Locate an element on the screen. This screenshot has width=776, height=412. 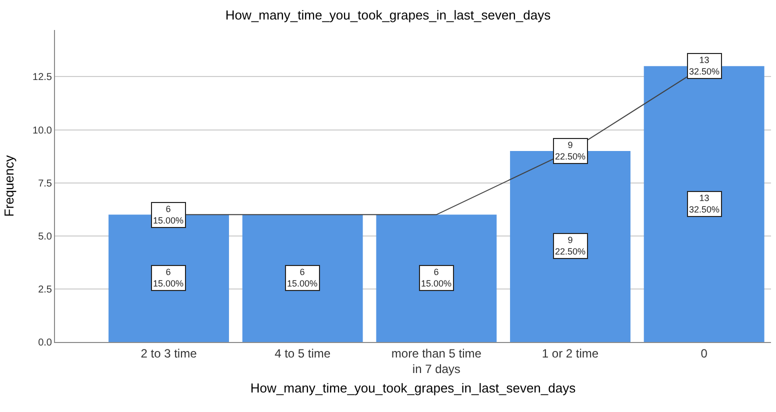
x-axis-title: How_many_time_you_took_grapes_in_last_seven_days is located at coordinates (413, 388).